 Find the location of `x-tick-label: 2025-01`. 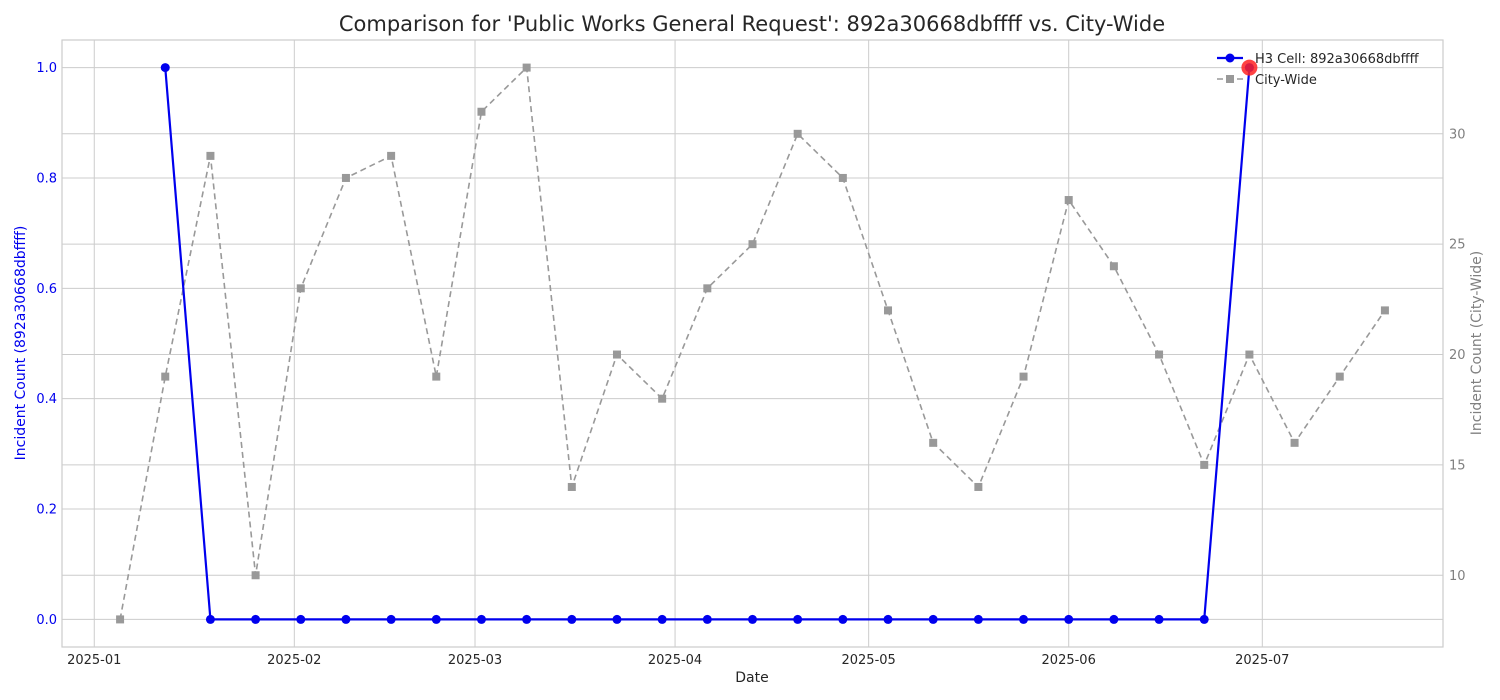

x-tick-label: 2025-01 is located at coordinates (94, 660).